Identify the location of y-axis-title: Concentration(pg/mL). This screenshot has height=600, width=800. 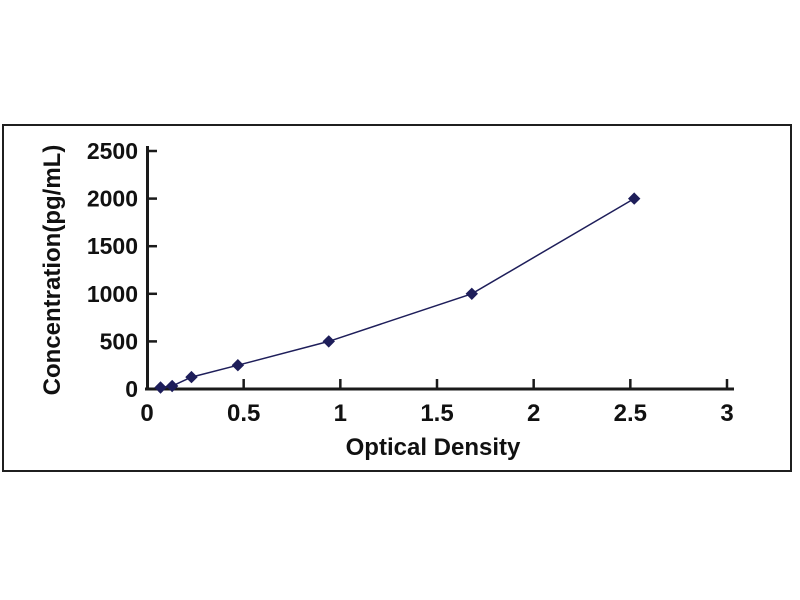
(52, 270).